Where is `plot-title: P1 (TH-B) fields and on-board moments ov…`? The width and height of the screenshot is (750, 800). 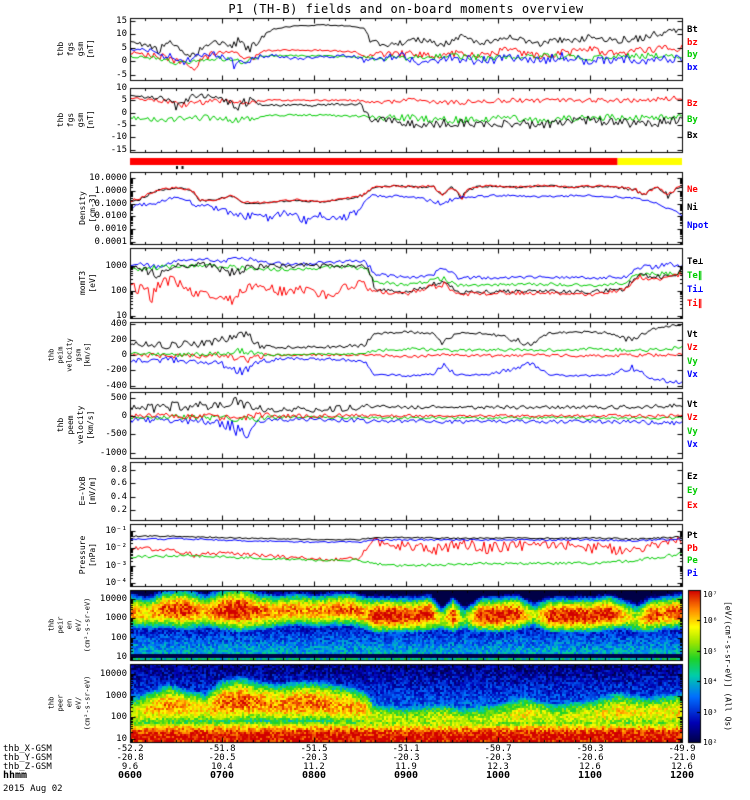 plot-title: P1 (TH-B) fields and on-board moments ov… is located at coordinates (406, 9).